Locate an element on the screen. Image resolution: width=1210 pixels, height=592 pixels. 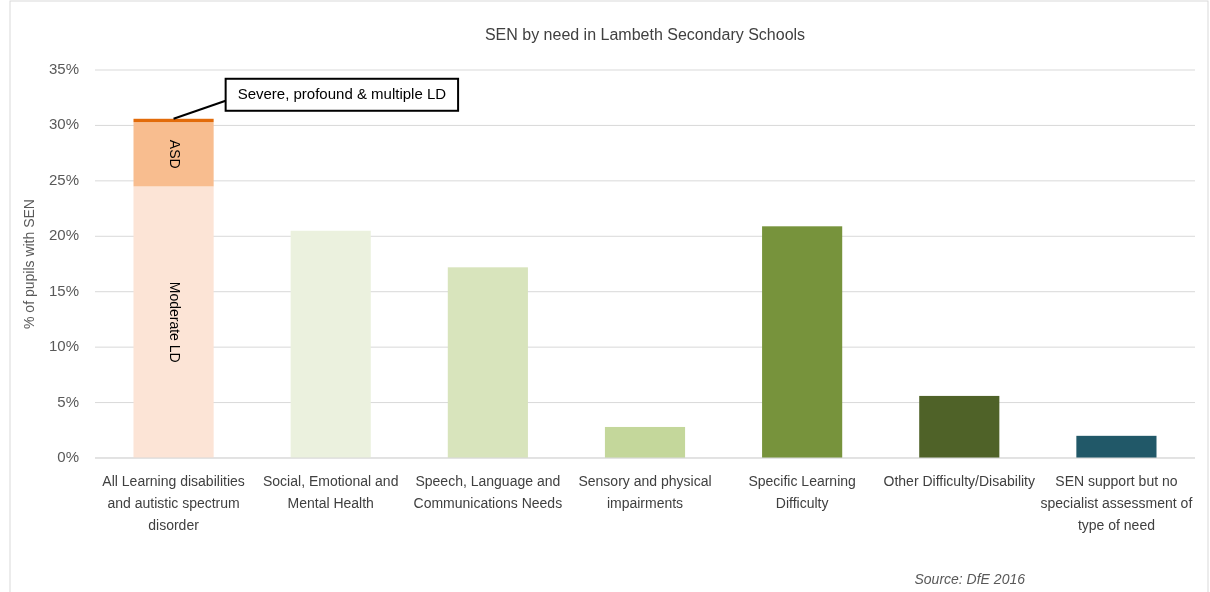
y-axis-title: % of pupils with SEN is located at coordinates (29, 264).